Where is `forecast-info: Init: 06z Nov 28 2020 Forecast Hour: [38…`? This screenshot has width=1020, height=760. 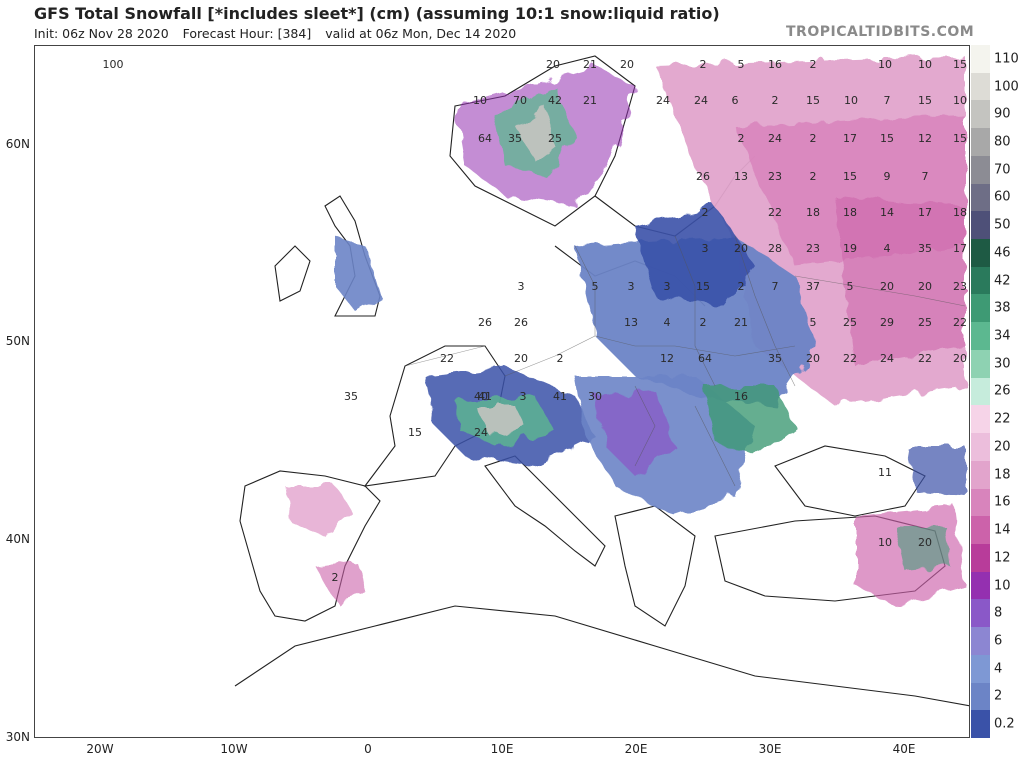 forecast-info: Init: 06z Nov 28 2020 Forecast Hour: [38… is located at coordinates (280, 33).